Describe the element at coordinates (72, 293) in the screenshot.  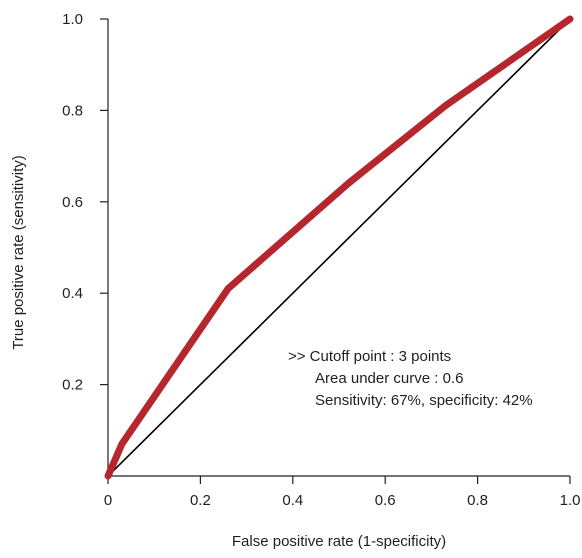
I see `y-tick-label: 0.4` at that location.